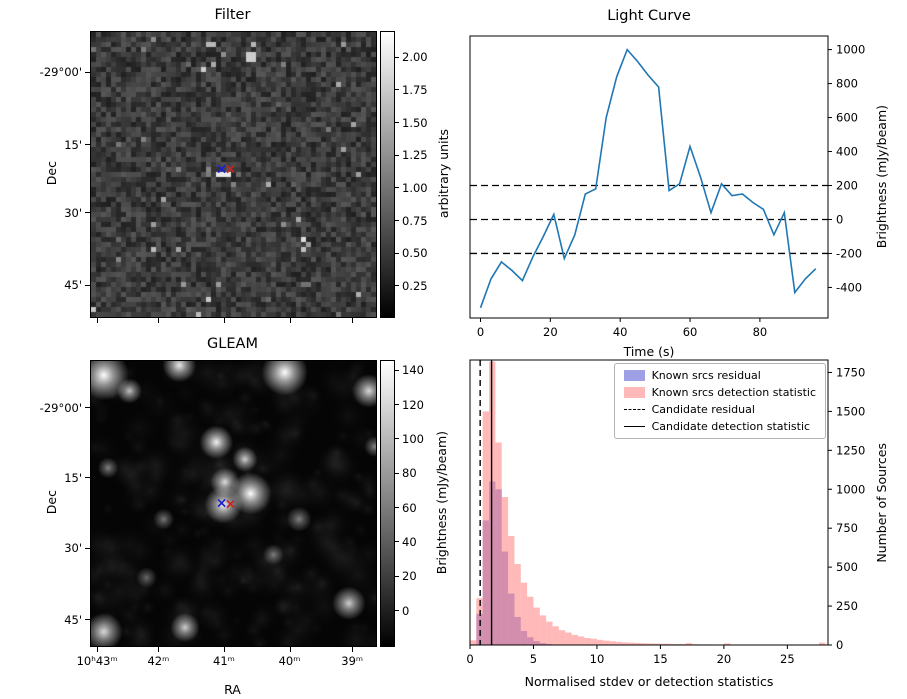 The width and height of the screenshot is (907, 699). I want to click on histogram-ylabel-wrap: Number of Sources, so click(881, 502).